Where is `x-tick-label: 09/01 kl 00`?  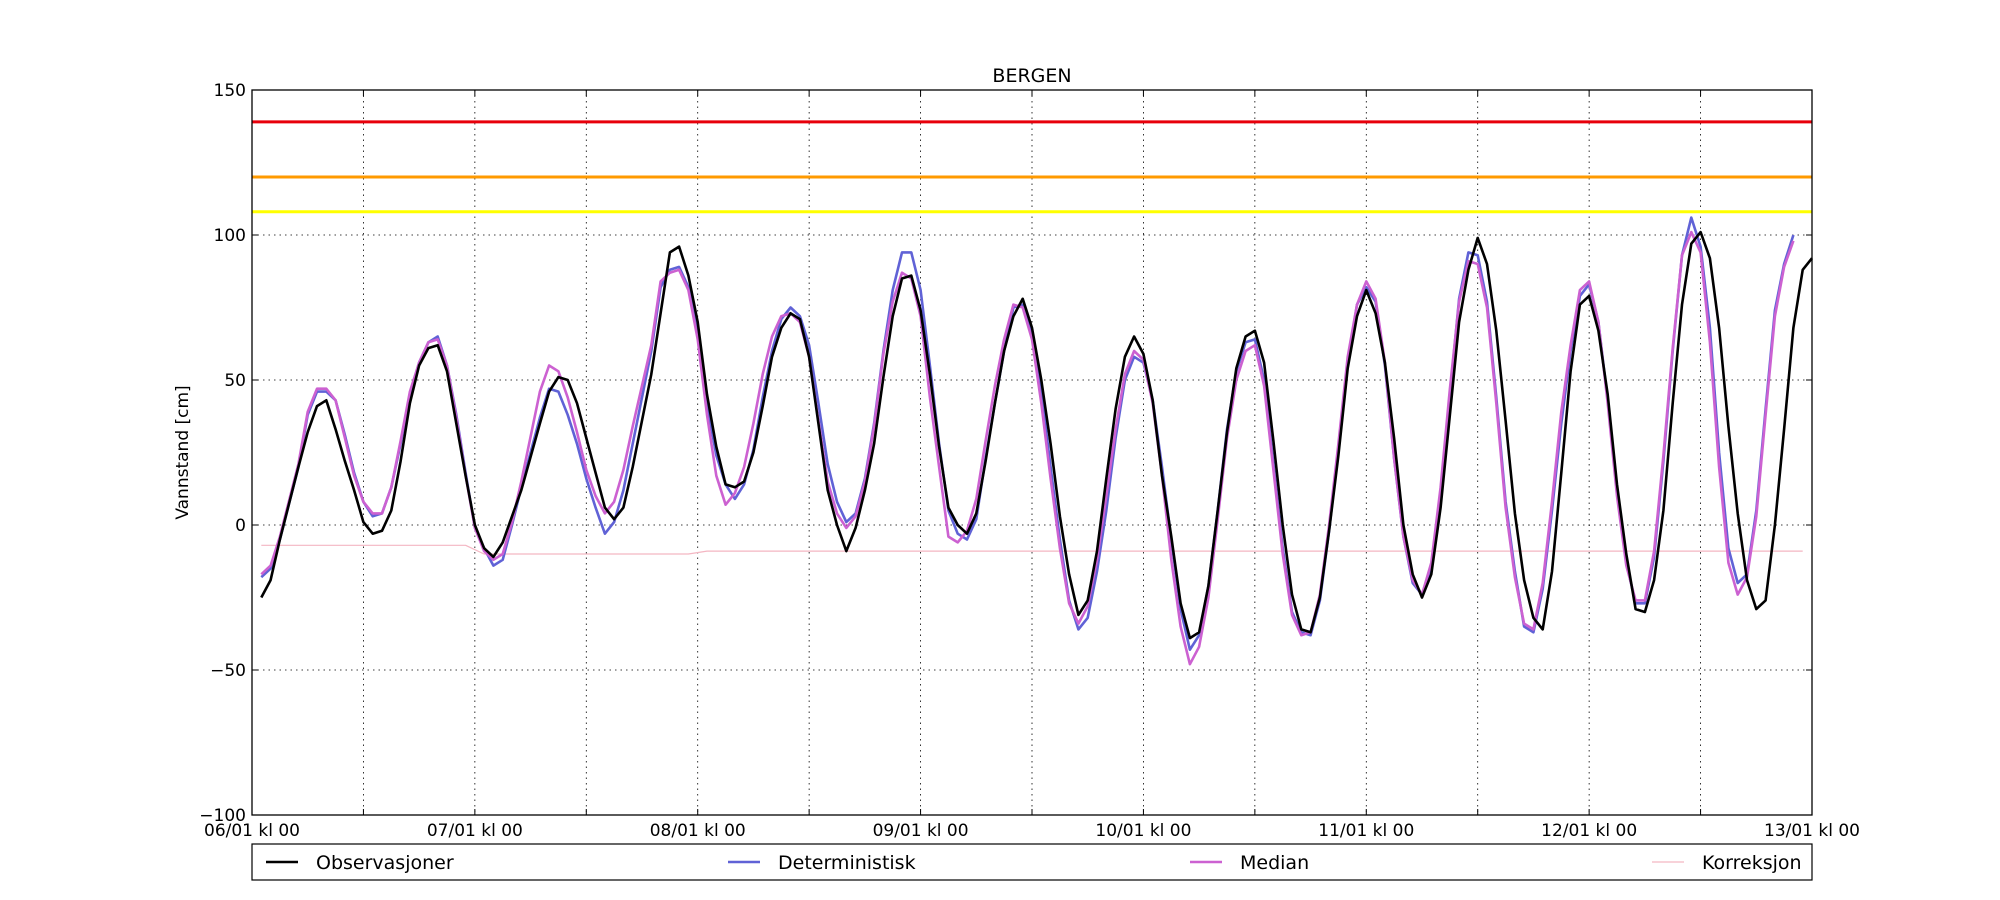 x-tick-label: 09/01 kl 00 is located at coordinates (921, 831).